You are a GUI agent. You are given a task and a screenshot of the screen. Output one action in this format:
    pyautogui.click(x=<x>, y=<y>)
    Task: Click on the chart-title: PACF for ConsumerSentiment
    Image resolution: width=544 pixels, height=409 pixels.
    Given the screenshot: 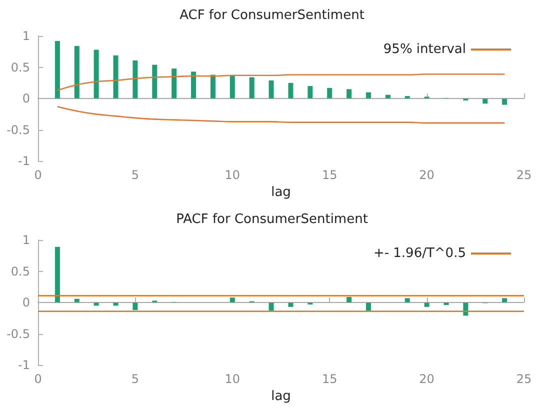 What is the action you would take?
    pyautogui.click(x=272, y=219)
    